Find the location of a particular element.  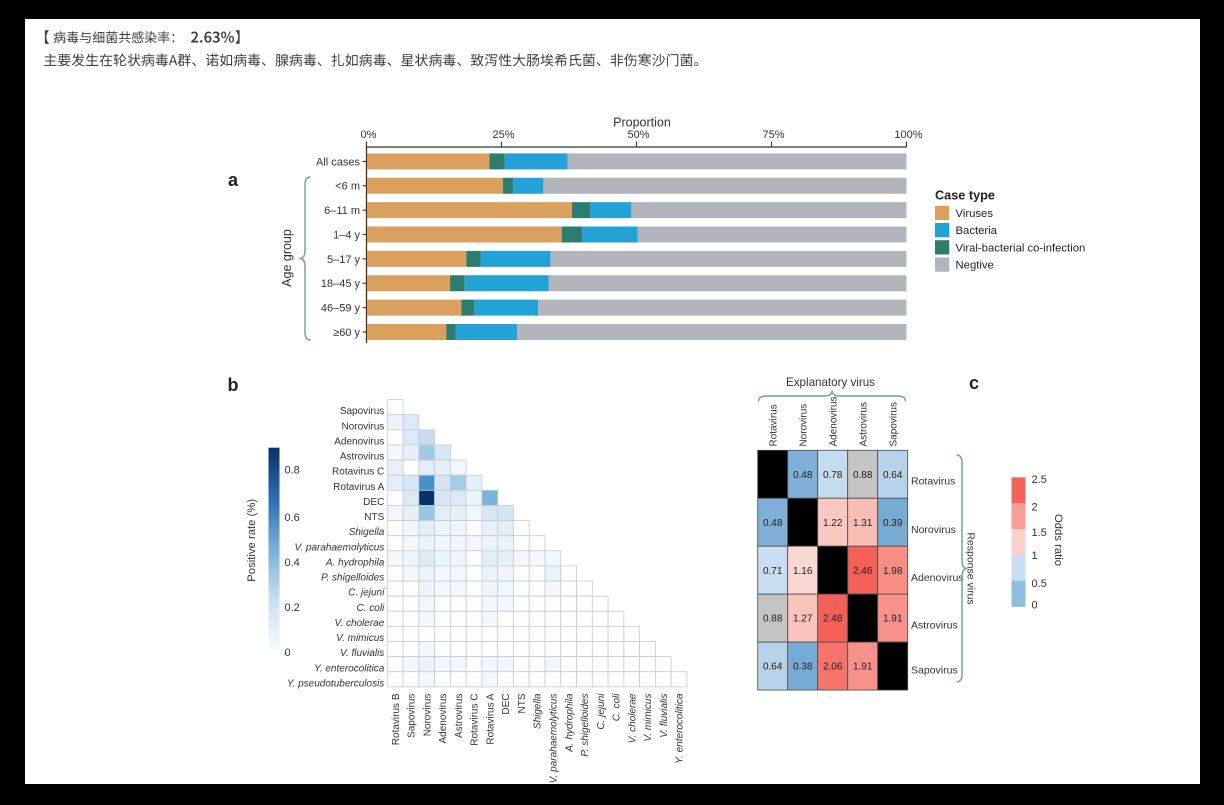

svg-text: 0.8 is located at coordinates (292, 470).